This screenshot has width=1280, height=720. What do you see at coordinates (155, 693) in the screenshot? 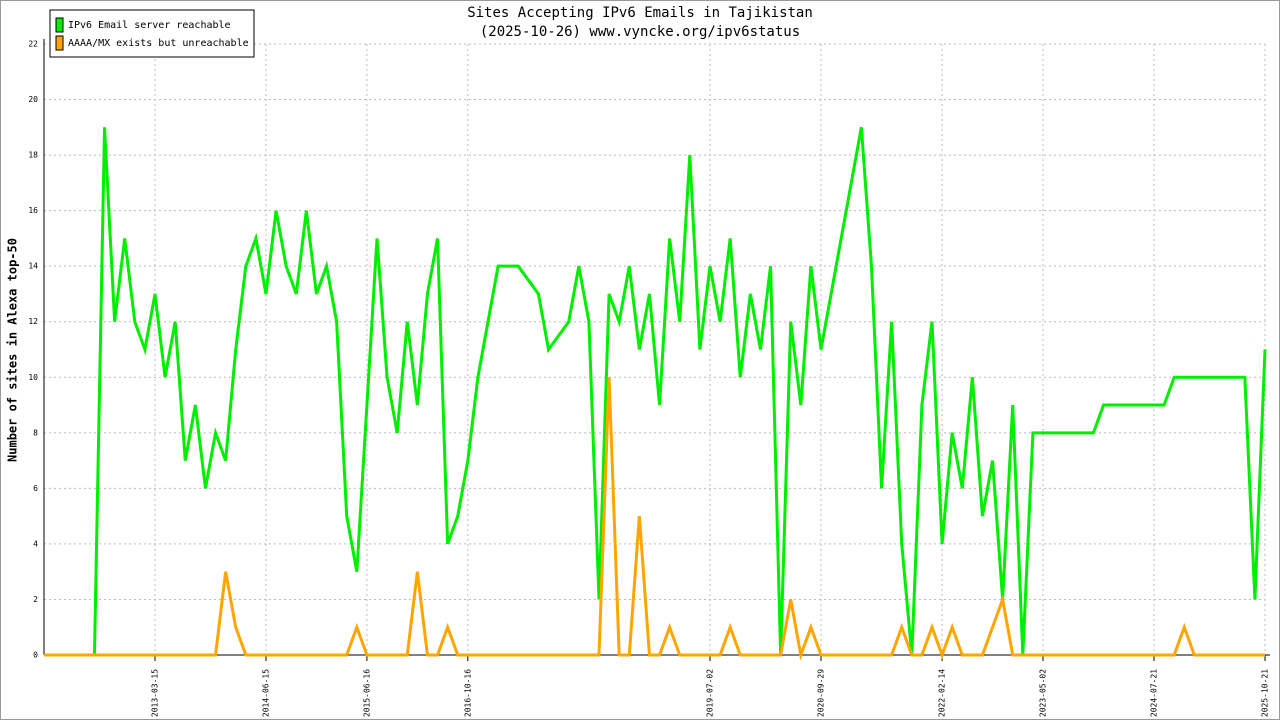
I see `x-tick-label: 2013-03-15` at bounding box center [155, 693].